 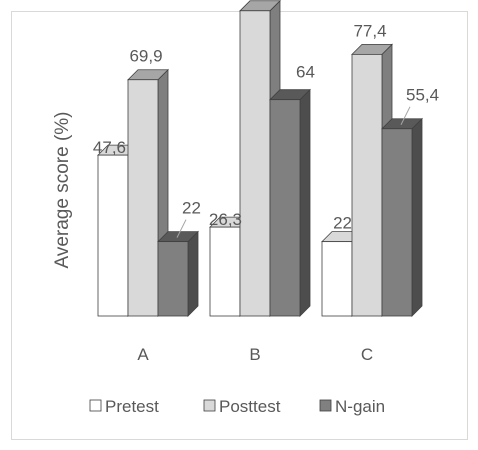 I want to click on bar-n-gain-b, so click(x=290, y=202).